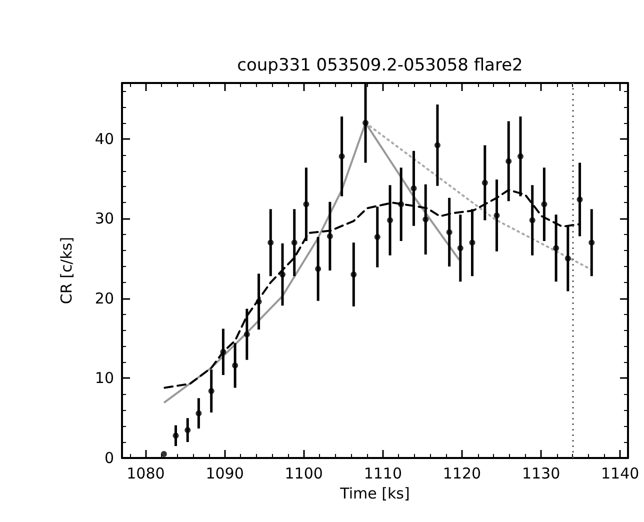  Describe the element at coordinates (145, 473) in the screenshot. I see `x-tick-label: 1080` at that location.